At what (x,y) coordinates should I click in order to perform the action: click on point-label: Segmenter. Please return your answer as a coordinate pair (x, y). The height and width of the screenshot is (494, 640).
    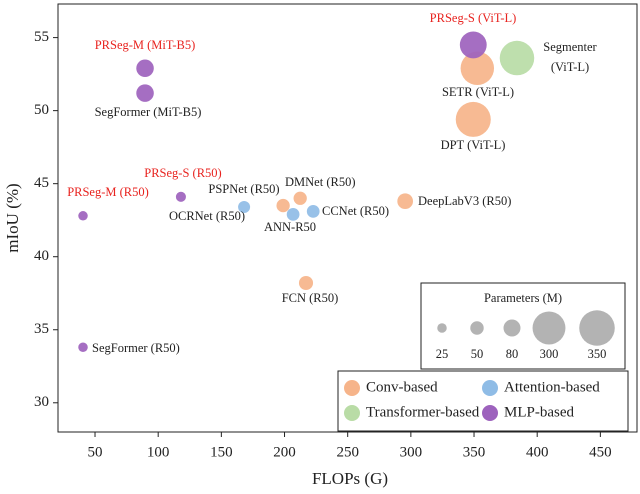
    Looking at the image, I should click on (570, 47).